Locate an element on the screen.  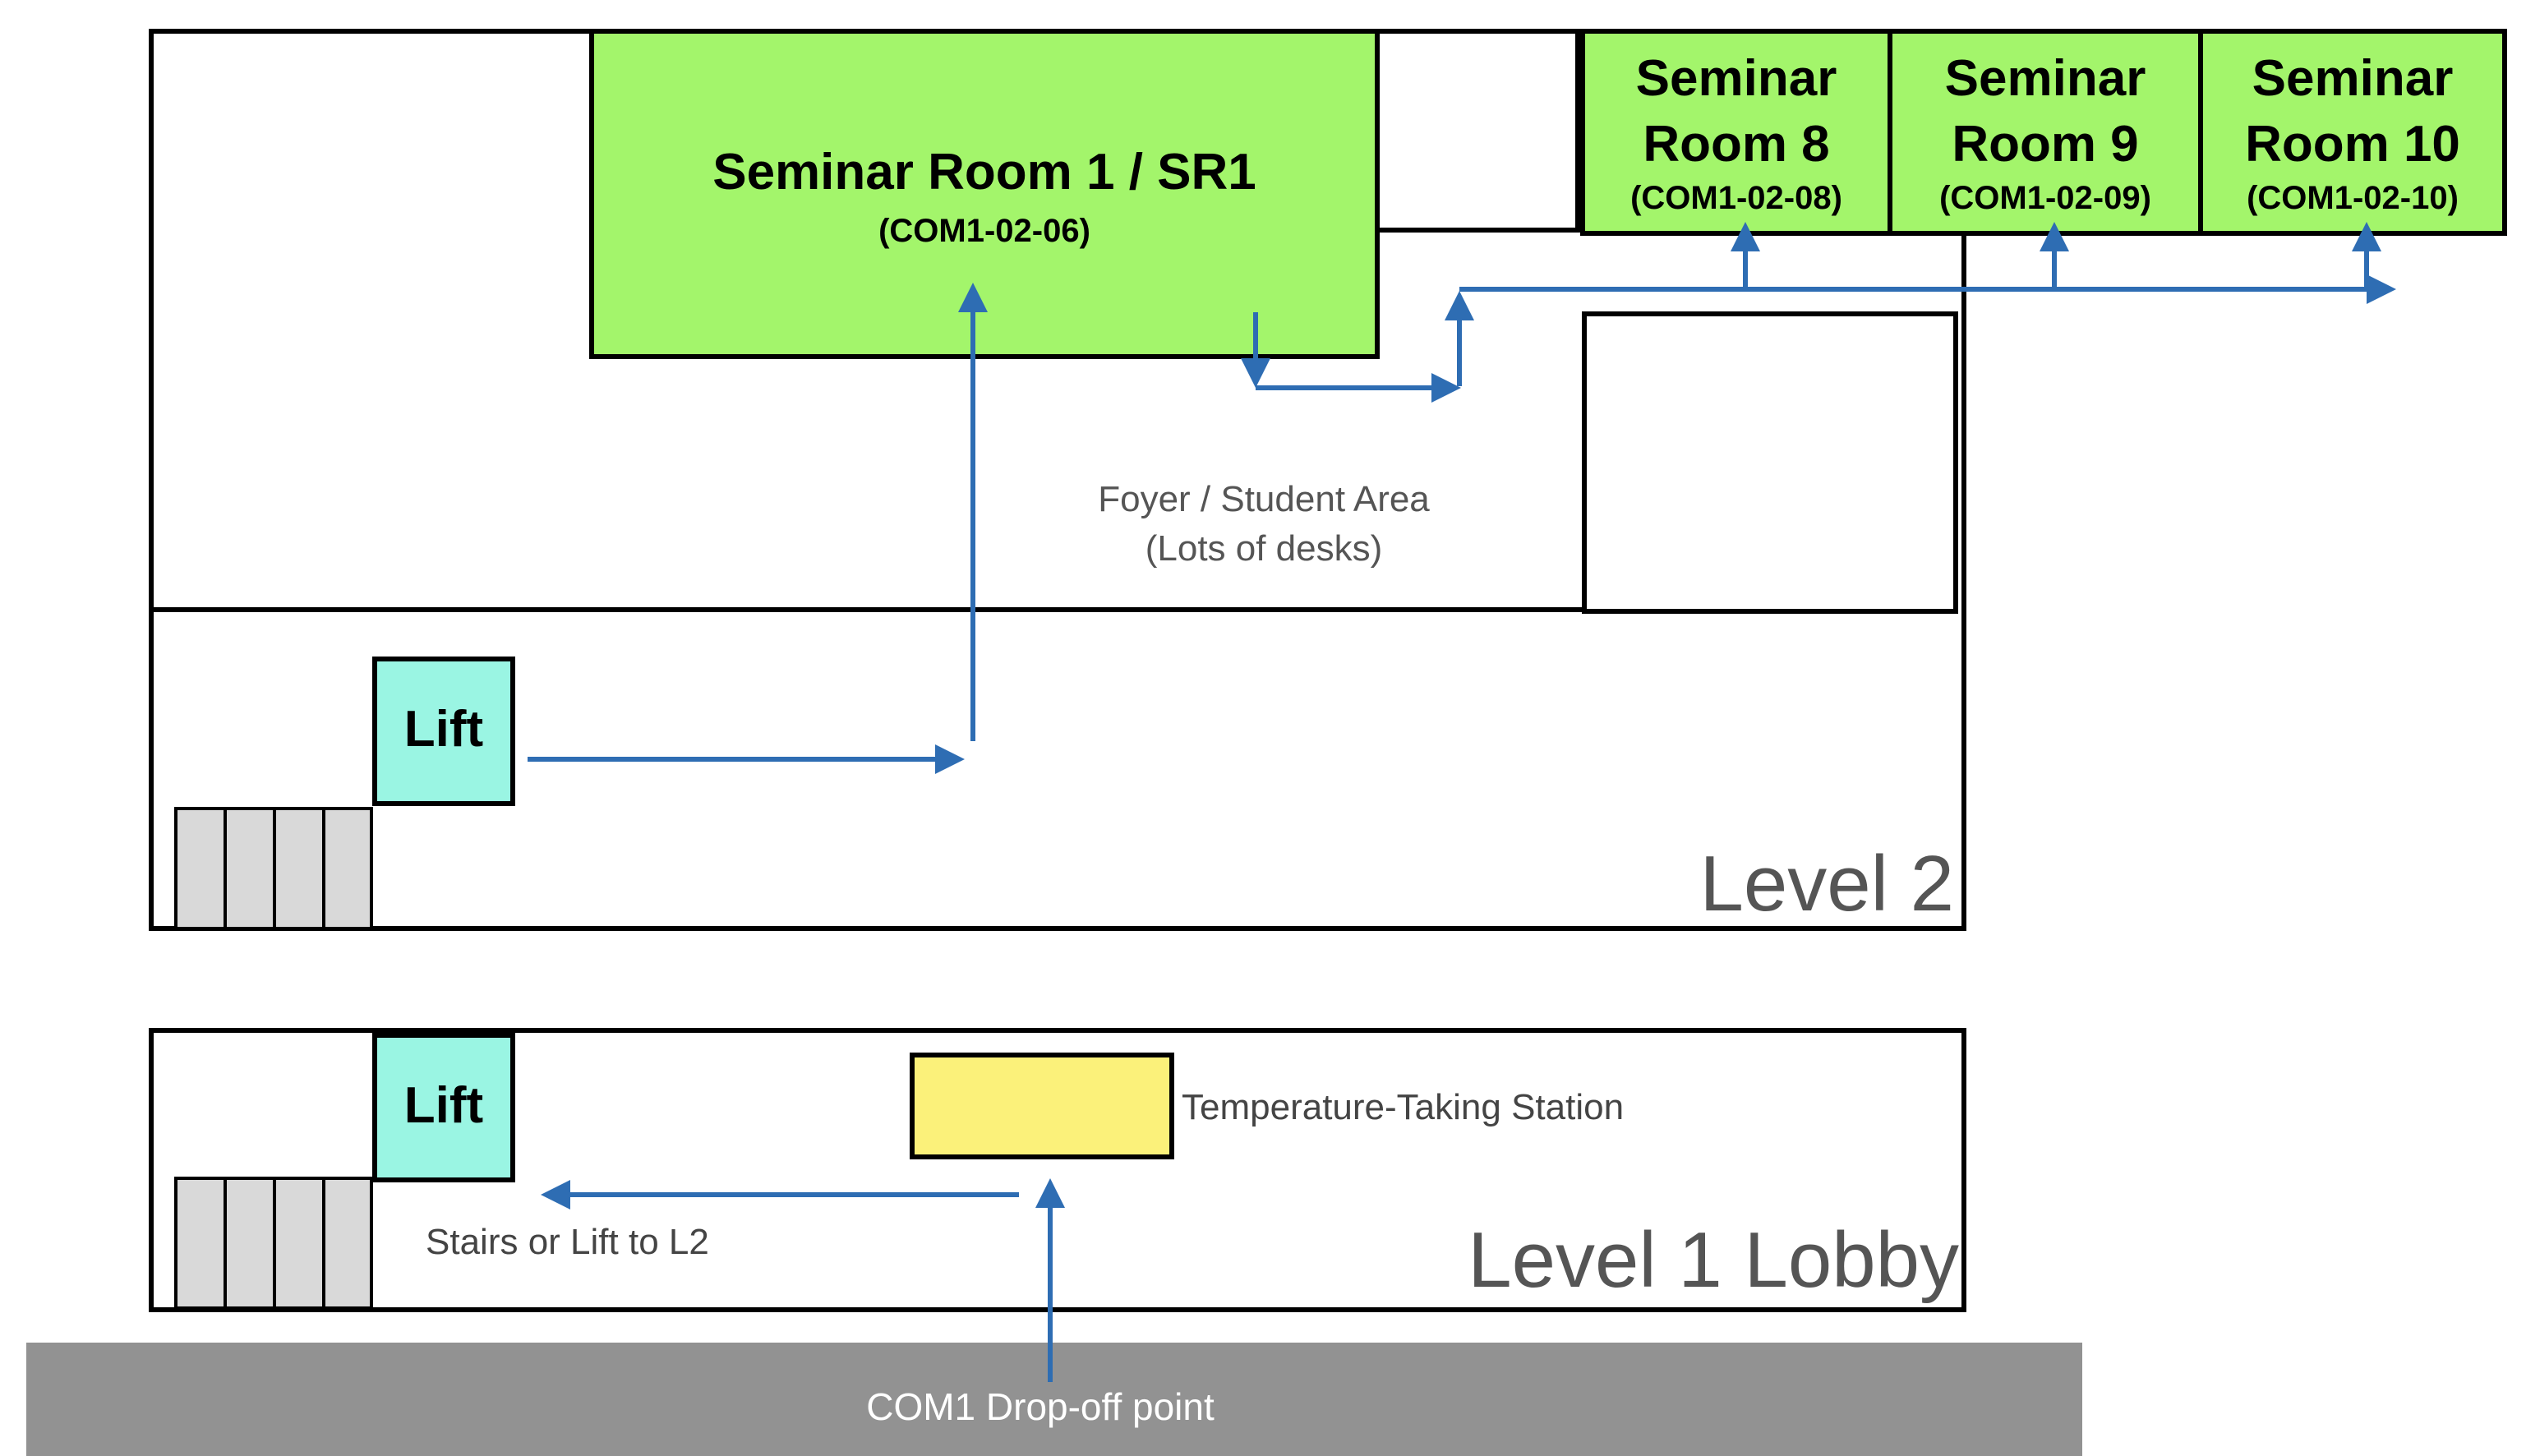
drop-off-label: COM1 Drop-off point is located at coordinates (1040, 1406).